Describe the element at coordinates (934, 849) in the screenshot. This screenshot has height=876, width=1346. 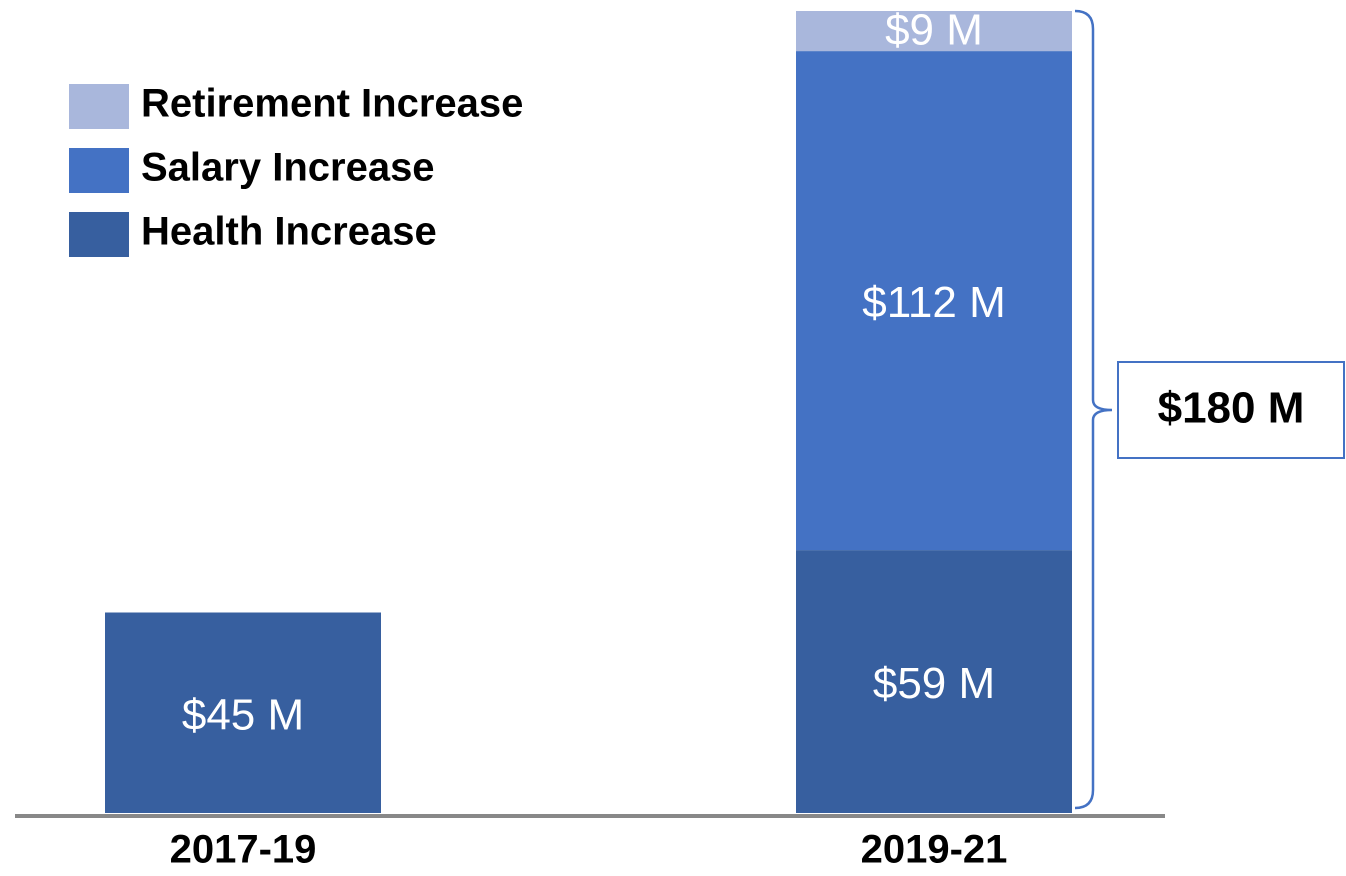
I see `x-tick-label: 2019-21` at that location.